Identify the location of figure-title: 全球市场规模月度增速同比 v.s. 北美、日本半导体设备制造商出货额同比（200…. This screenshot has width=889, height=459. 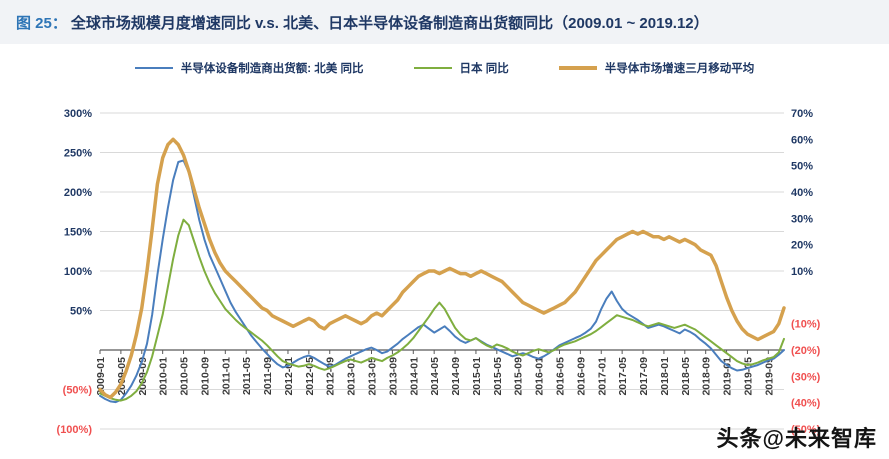
(389, 23).